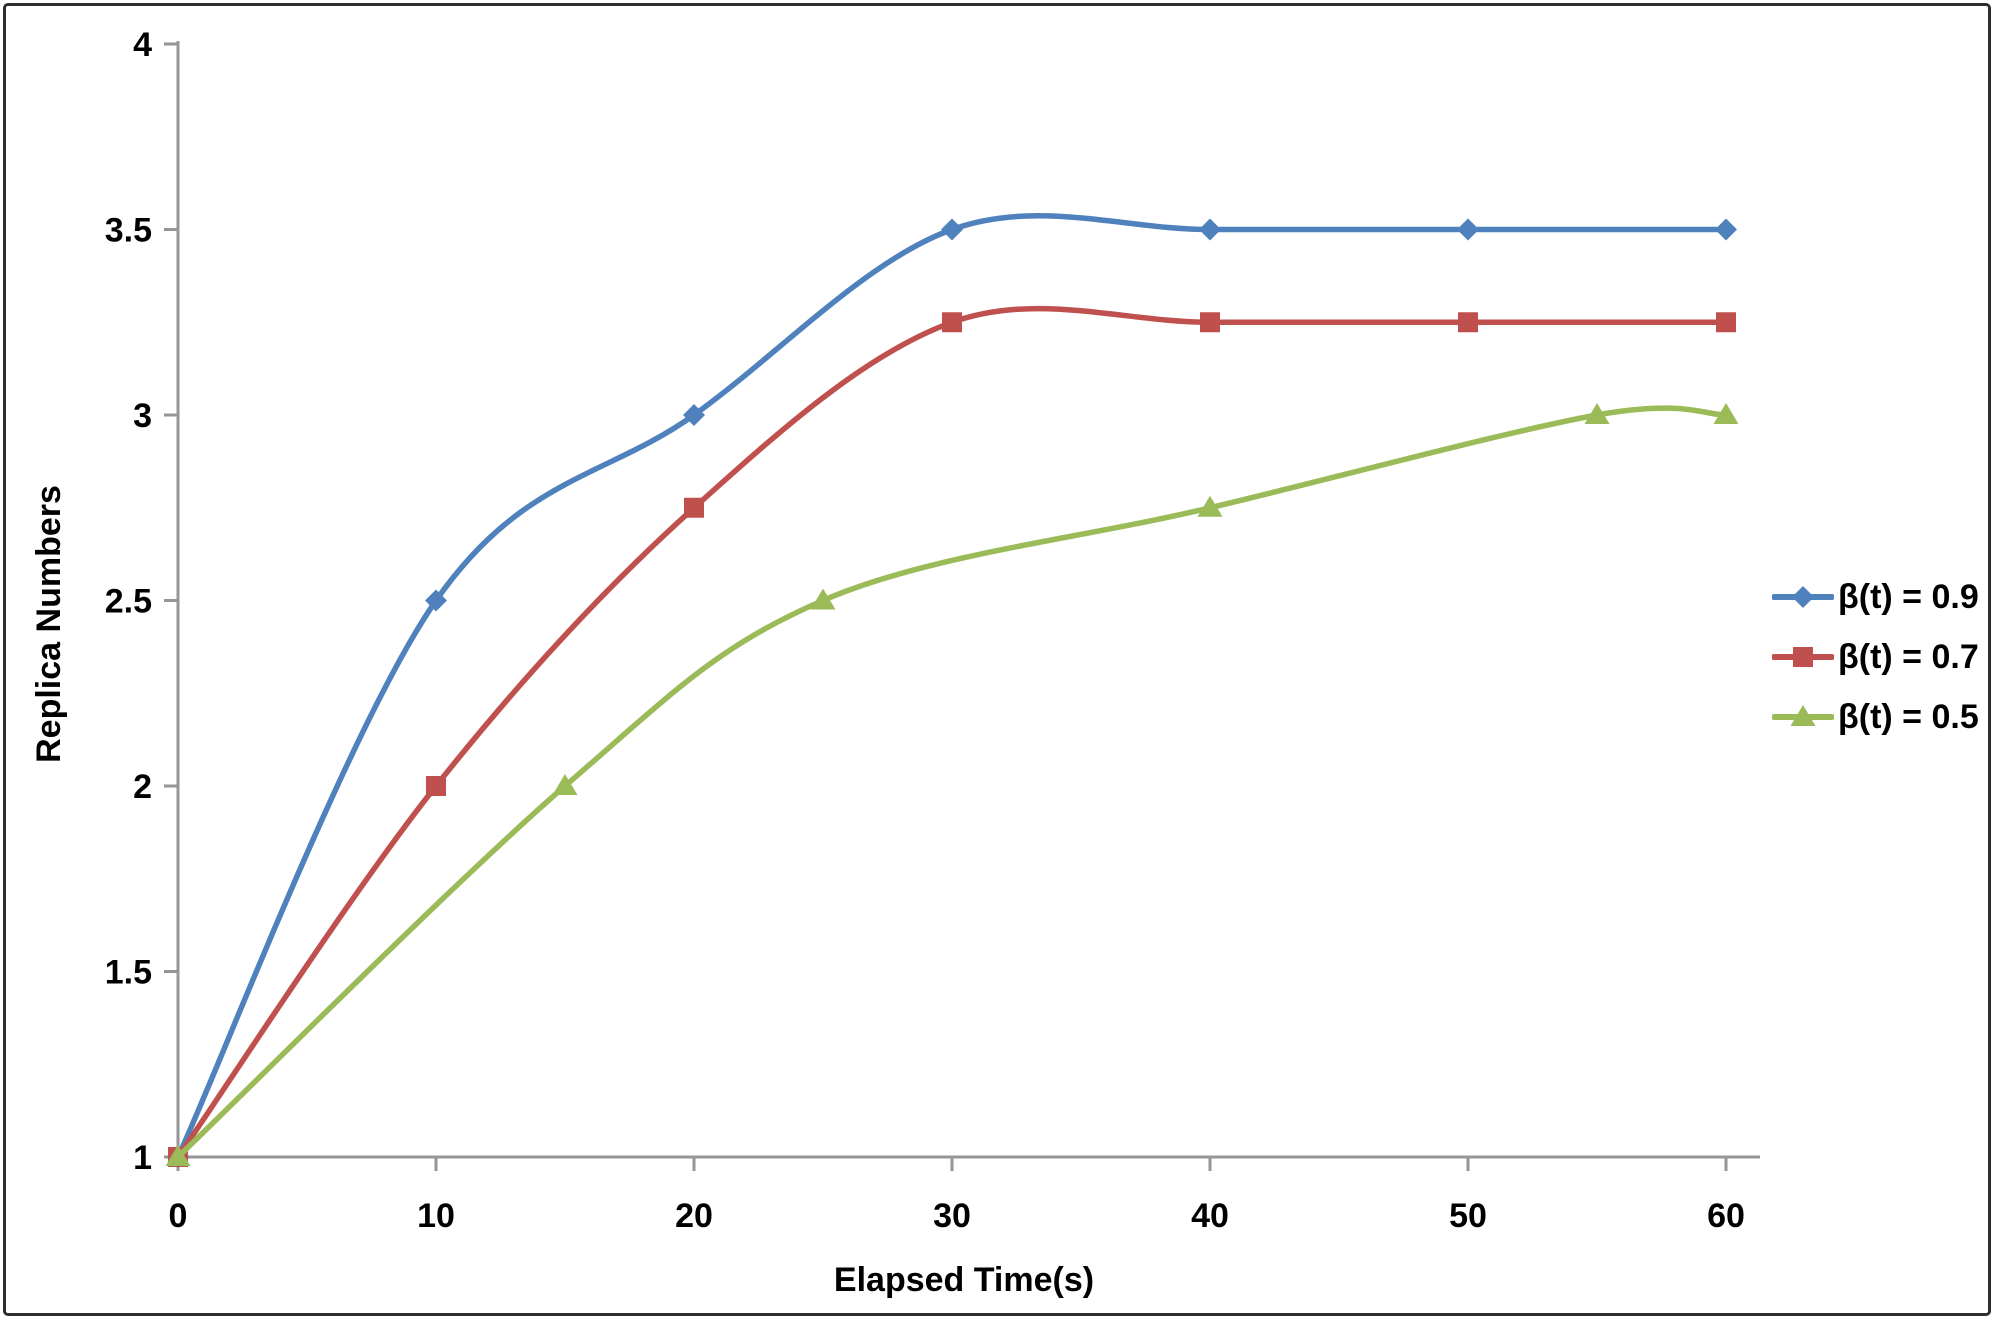 The image size is (2000, 1331). I want to click on x-tick-label: 0, so click(178, 1216).